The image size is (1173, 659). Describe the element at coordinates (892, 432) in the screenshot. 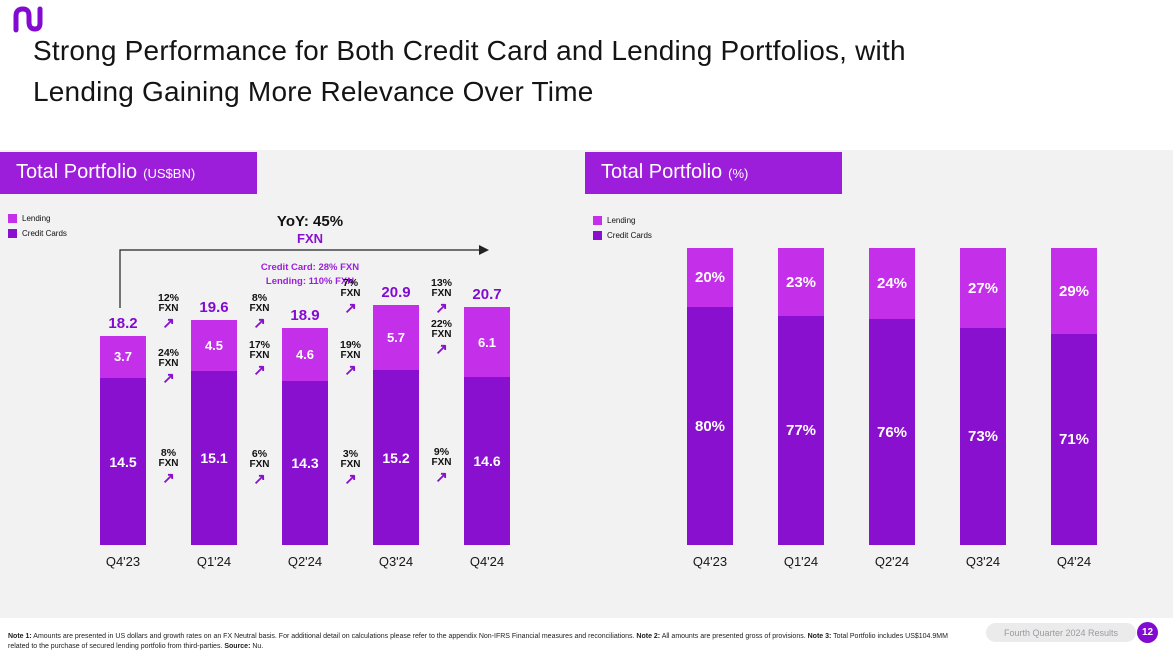

I see `credit-cards-segment: 76%` at that location.